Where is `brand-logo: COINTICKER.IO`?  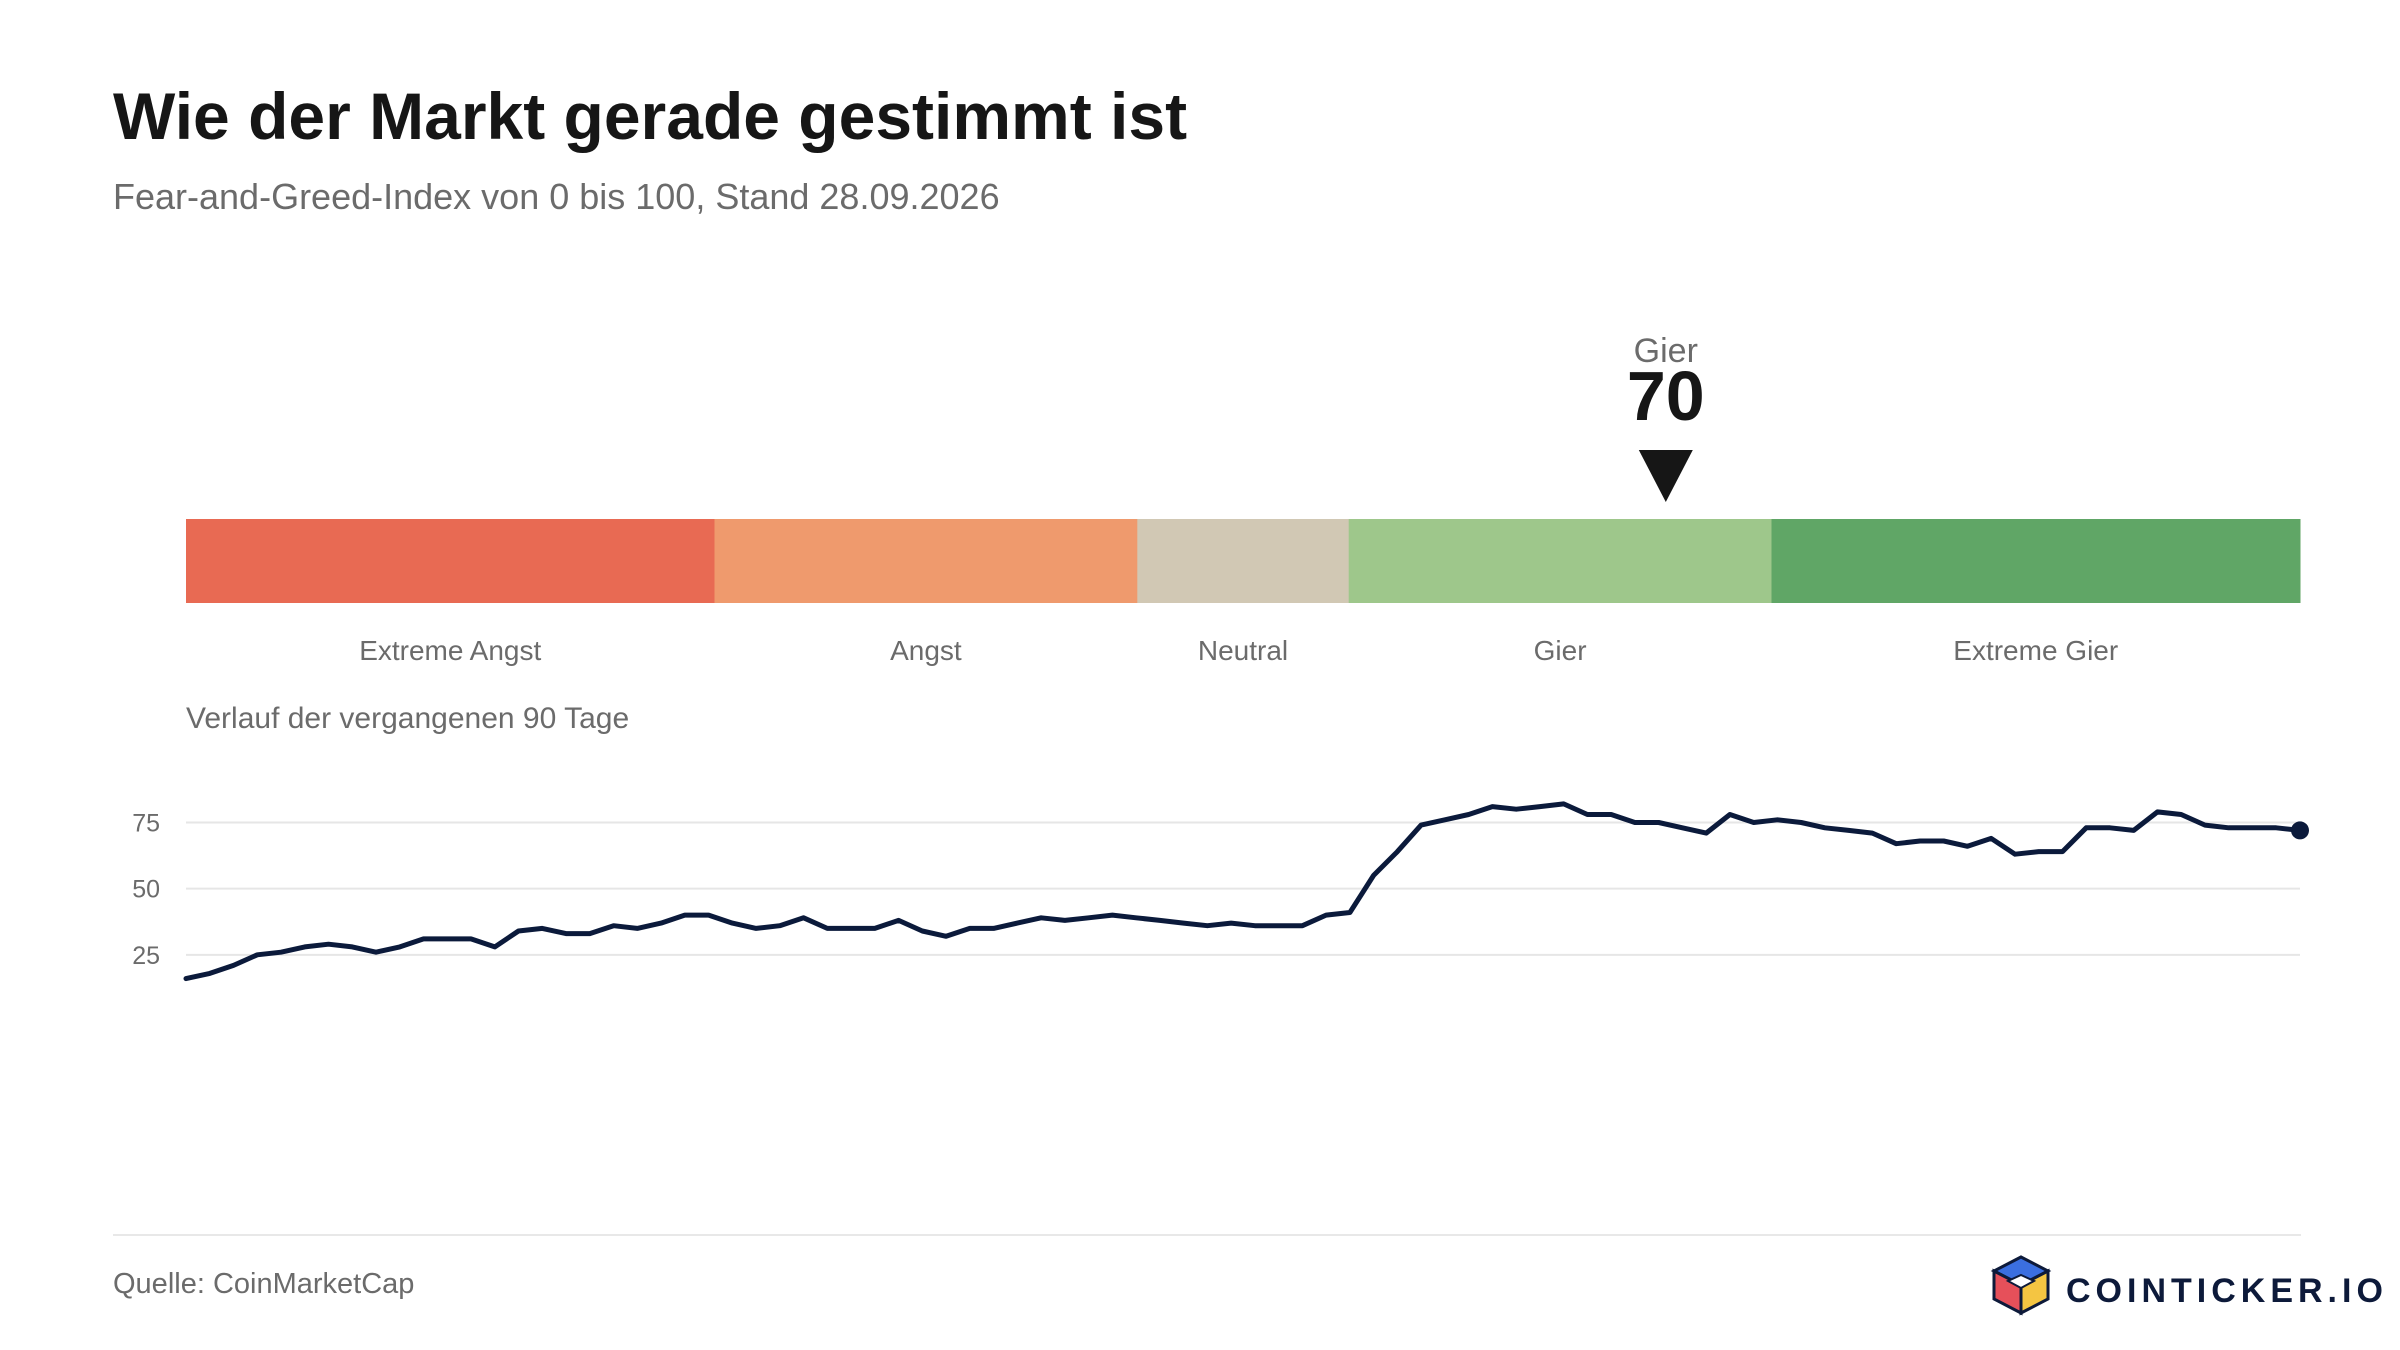 brand-logo: COINTICKER.IO is located at coordinates (2195, 1285).